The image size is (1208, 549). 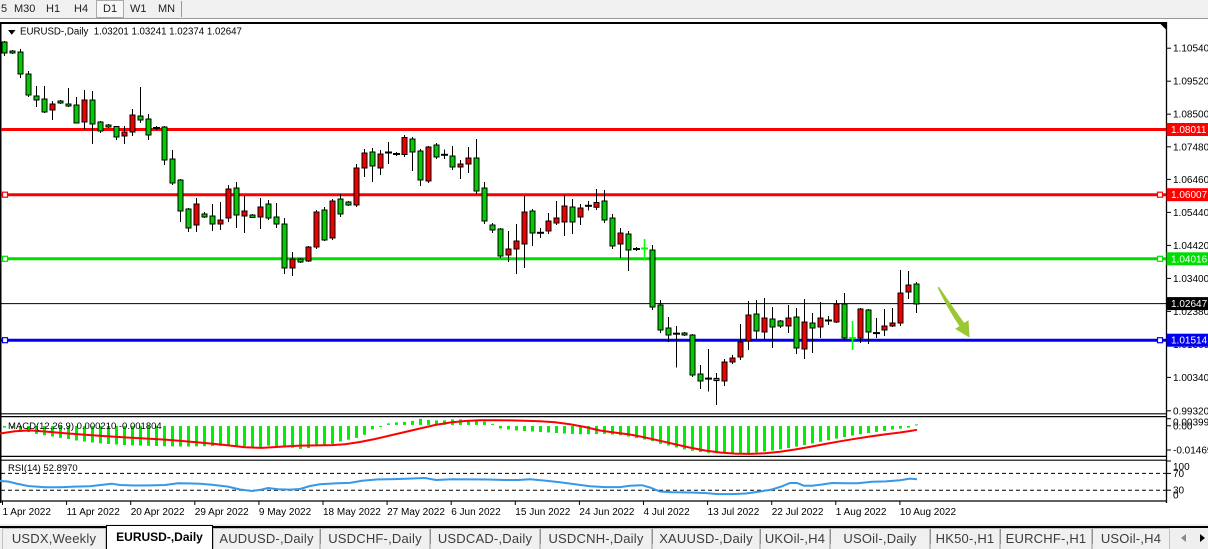 I want to click on svg-text: 20 Apr 2022, so click(x=158, y=512).